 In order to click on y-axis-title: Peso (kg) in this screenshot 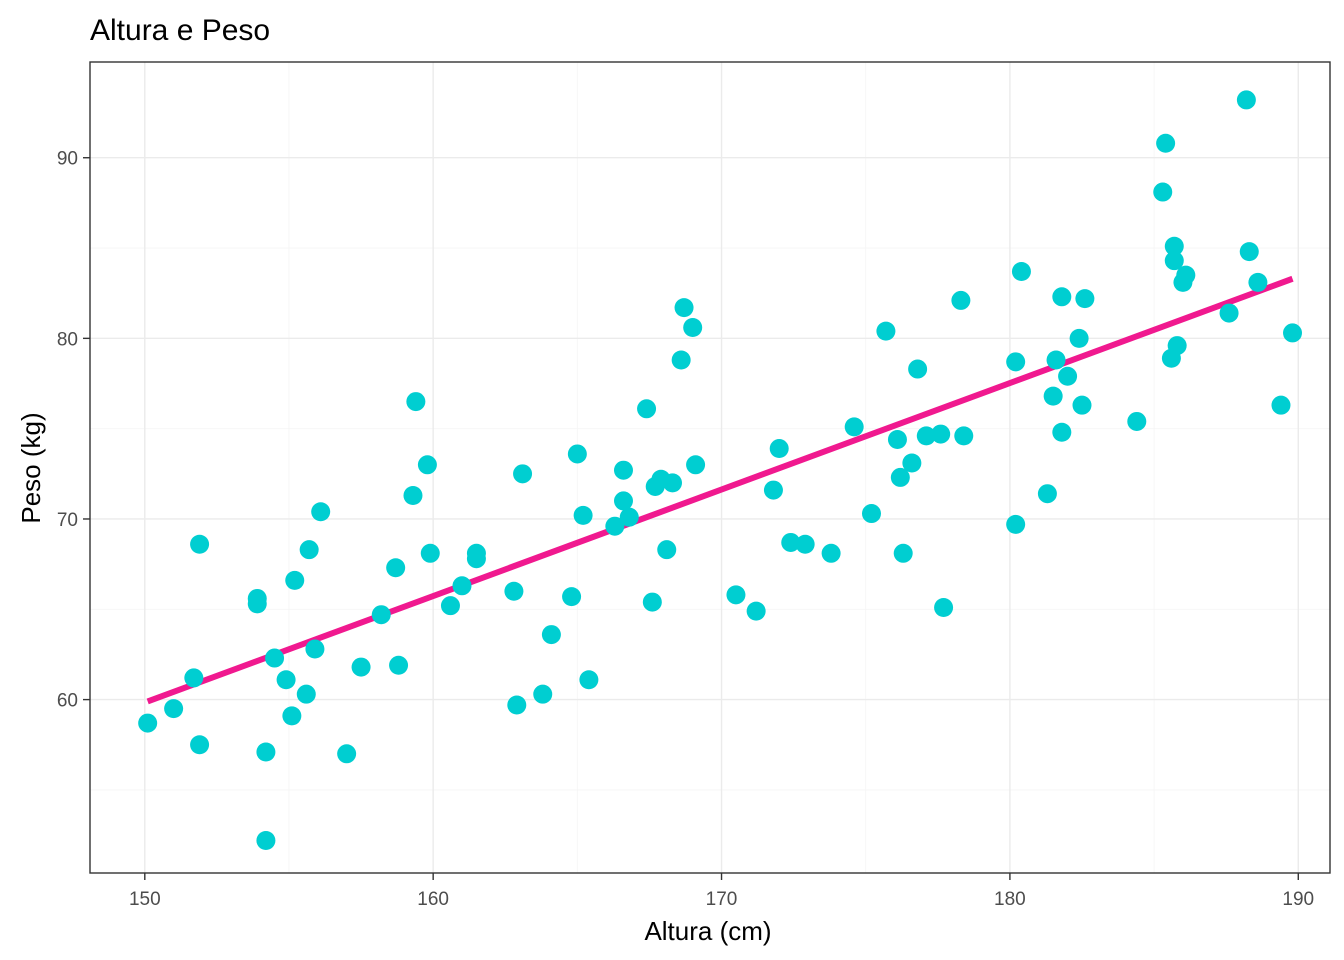, I will do `click(31, 467)`.